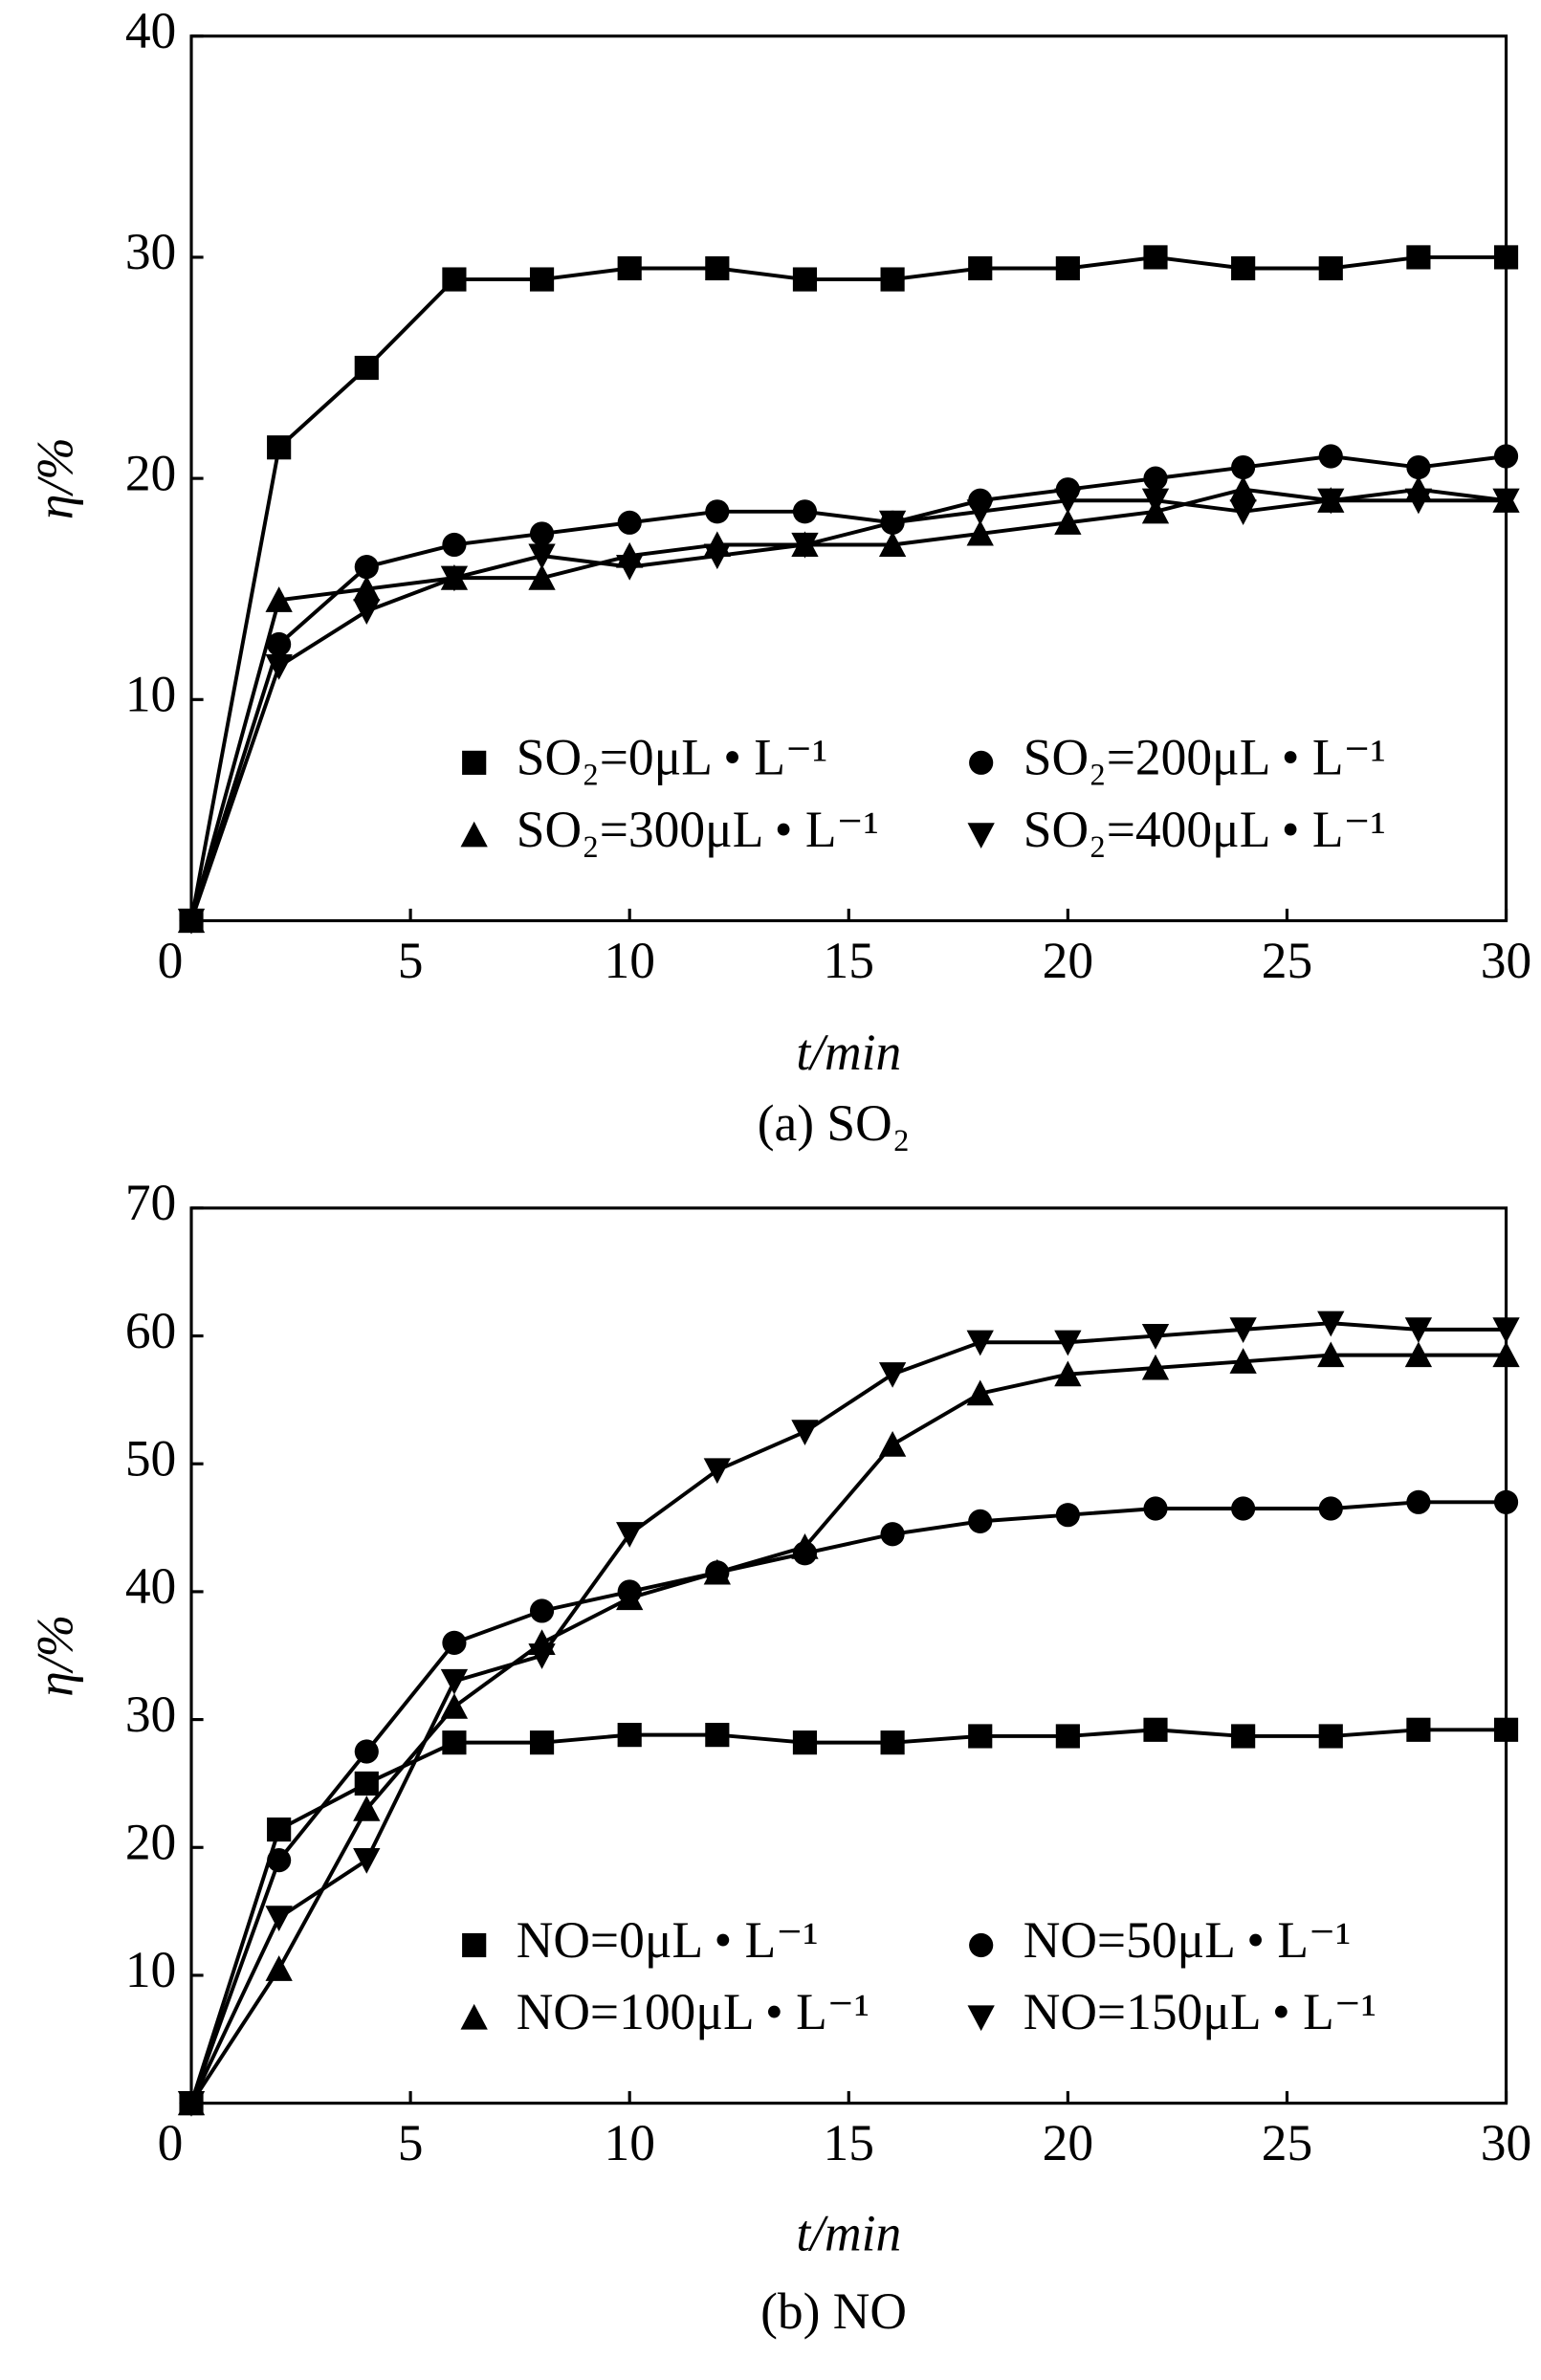 The width and height of the screenshot is (1541, 2380). What do you see at coordinates (151, 695) in the screenshot?
I see `y-tick-label: 10` at bounding box center [151, 695].